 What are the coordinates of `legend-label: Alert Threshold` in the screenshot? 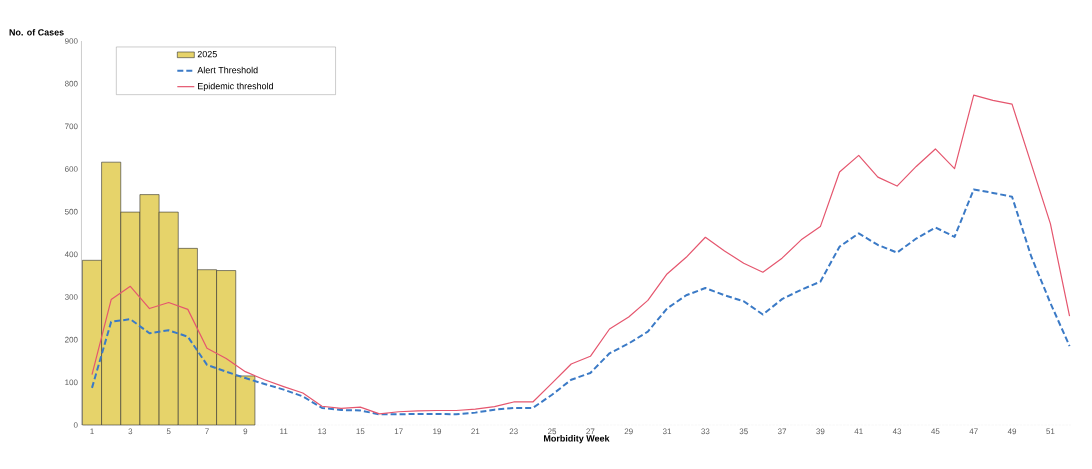 It's located at (227, 70).